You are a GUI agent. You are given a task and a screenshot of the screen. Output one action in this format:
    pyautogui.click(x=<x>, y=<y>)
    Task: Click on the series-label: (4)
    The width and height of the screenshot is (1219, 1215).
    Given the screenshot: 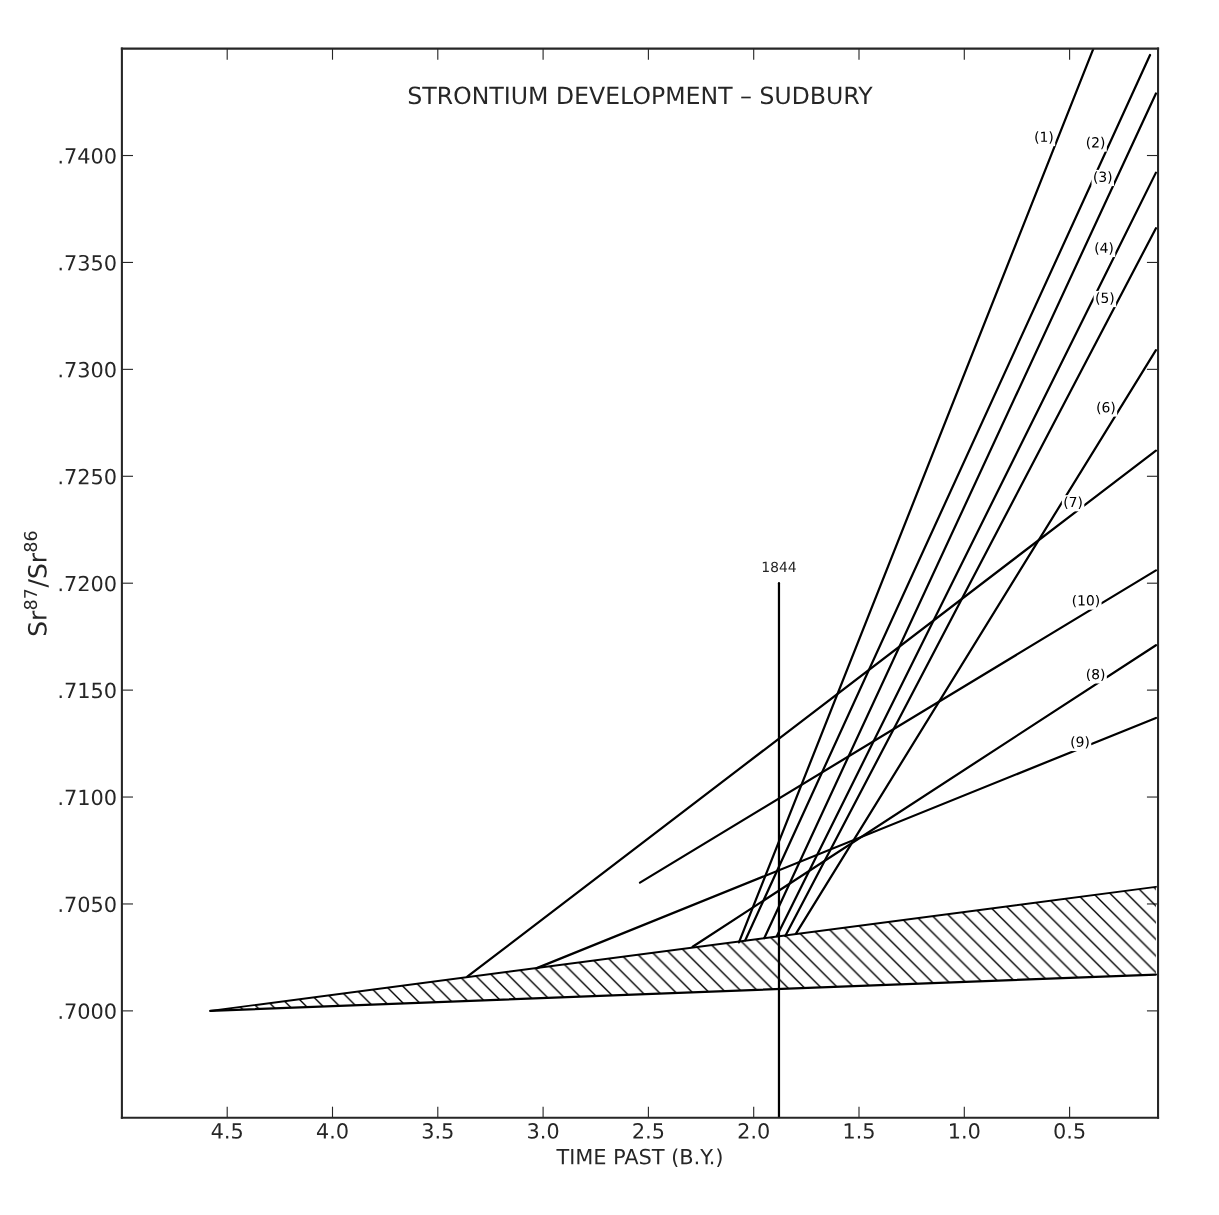 What is the action you would take?
    pyautogui.click(x=1104, y=248)
    